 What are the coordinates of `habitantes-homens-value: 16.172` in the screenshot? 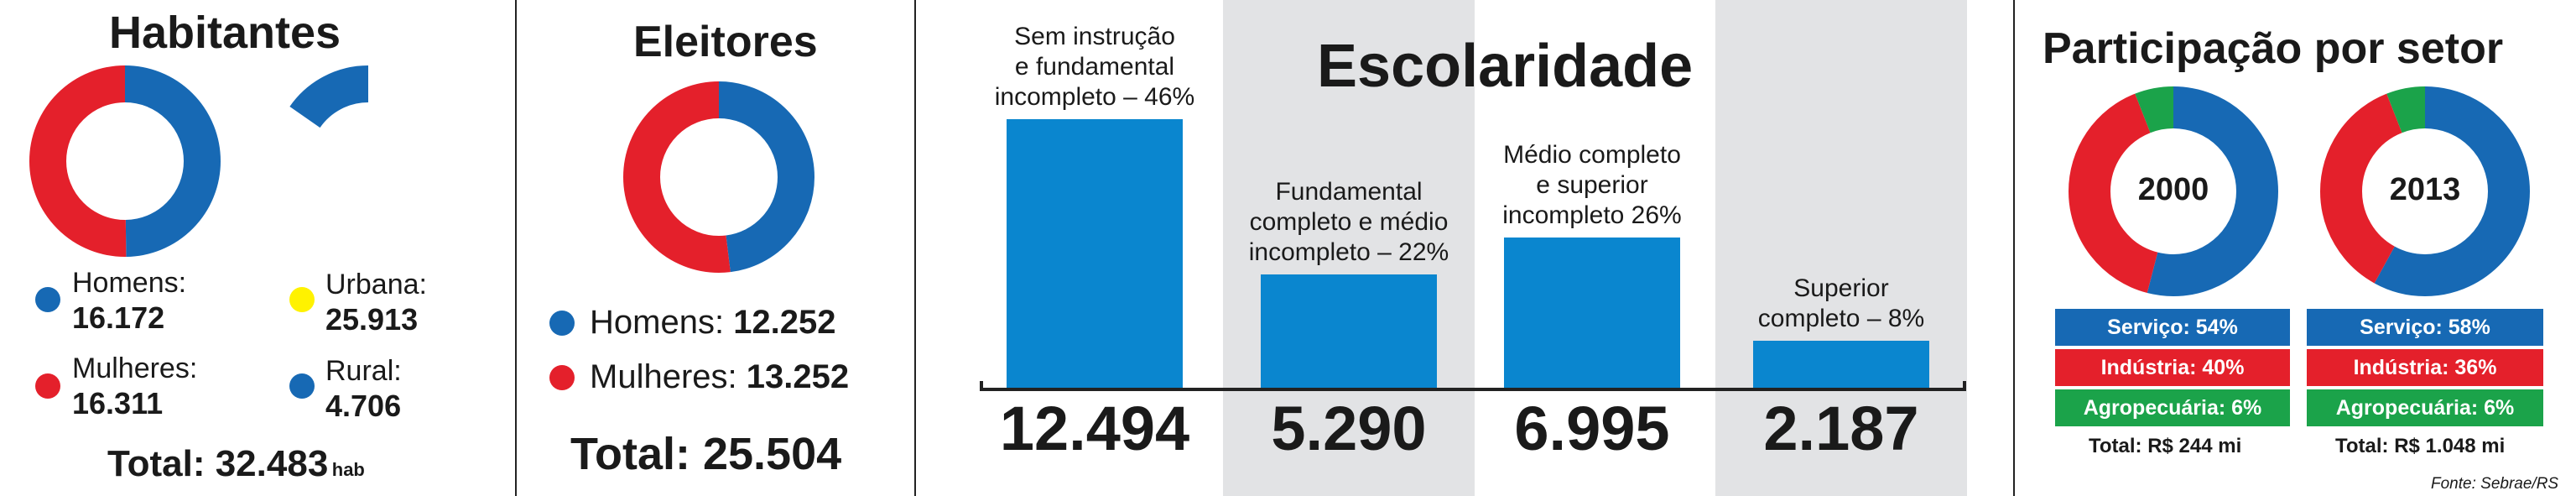 It's located at (118, 318).